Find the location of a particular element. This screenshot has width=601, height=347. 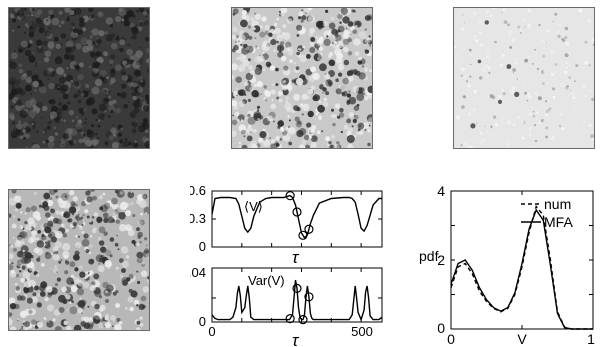

pdf-ylabel: pdf is located at coordinates (429, 256).